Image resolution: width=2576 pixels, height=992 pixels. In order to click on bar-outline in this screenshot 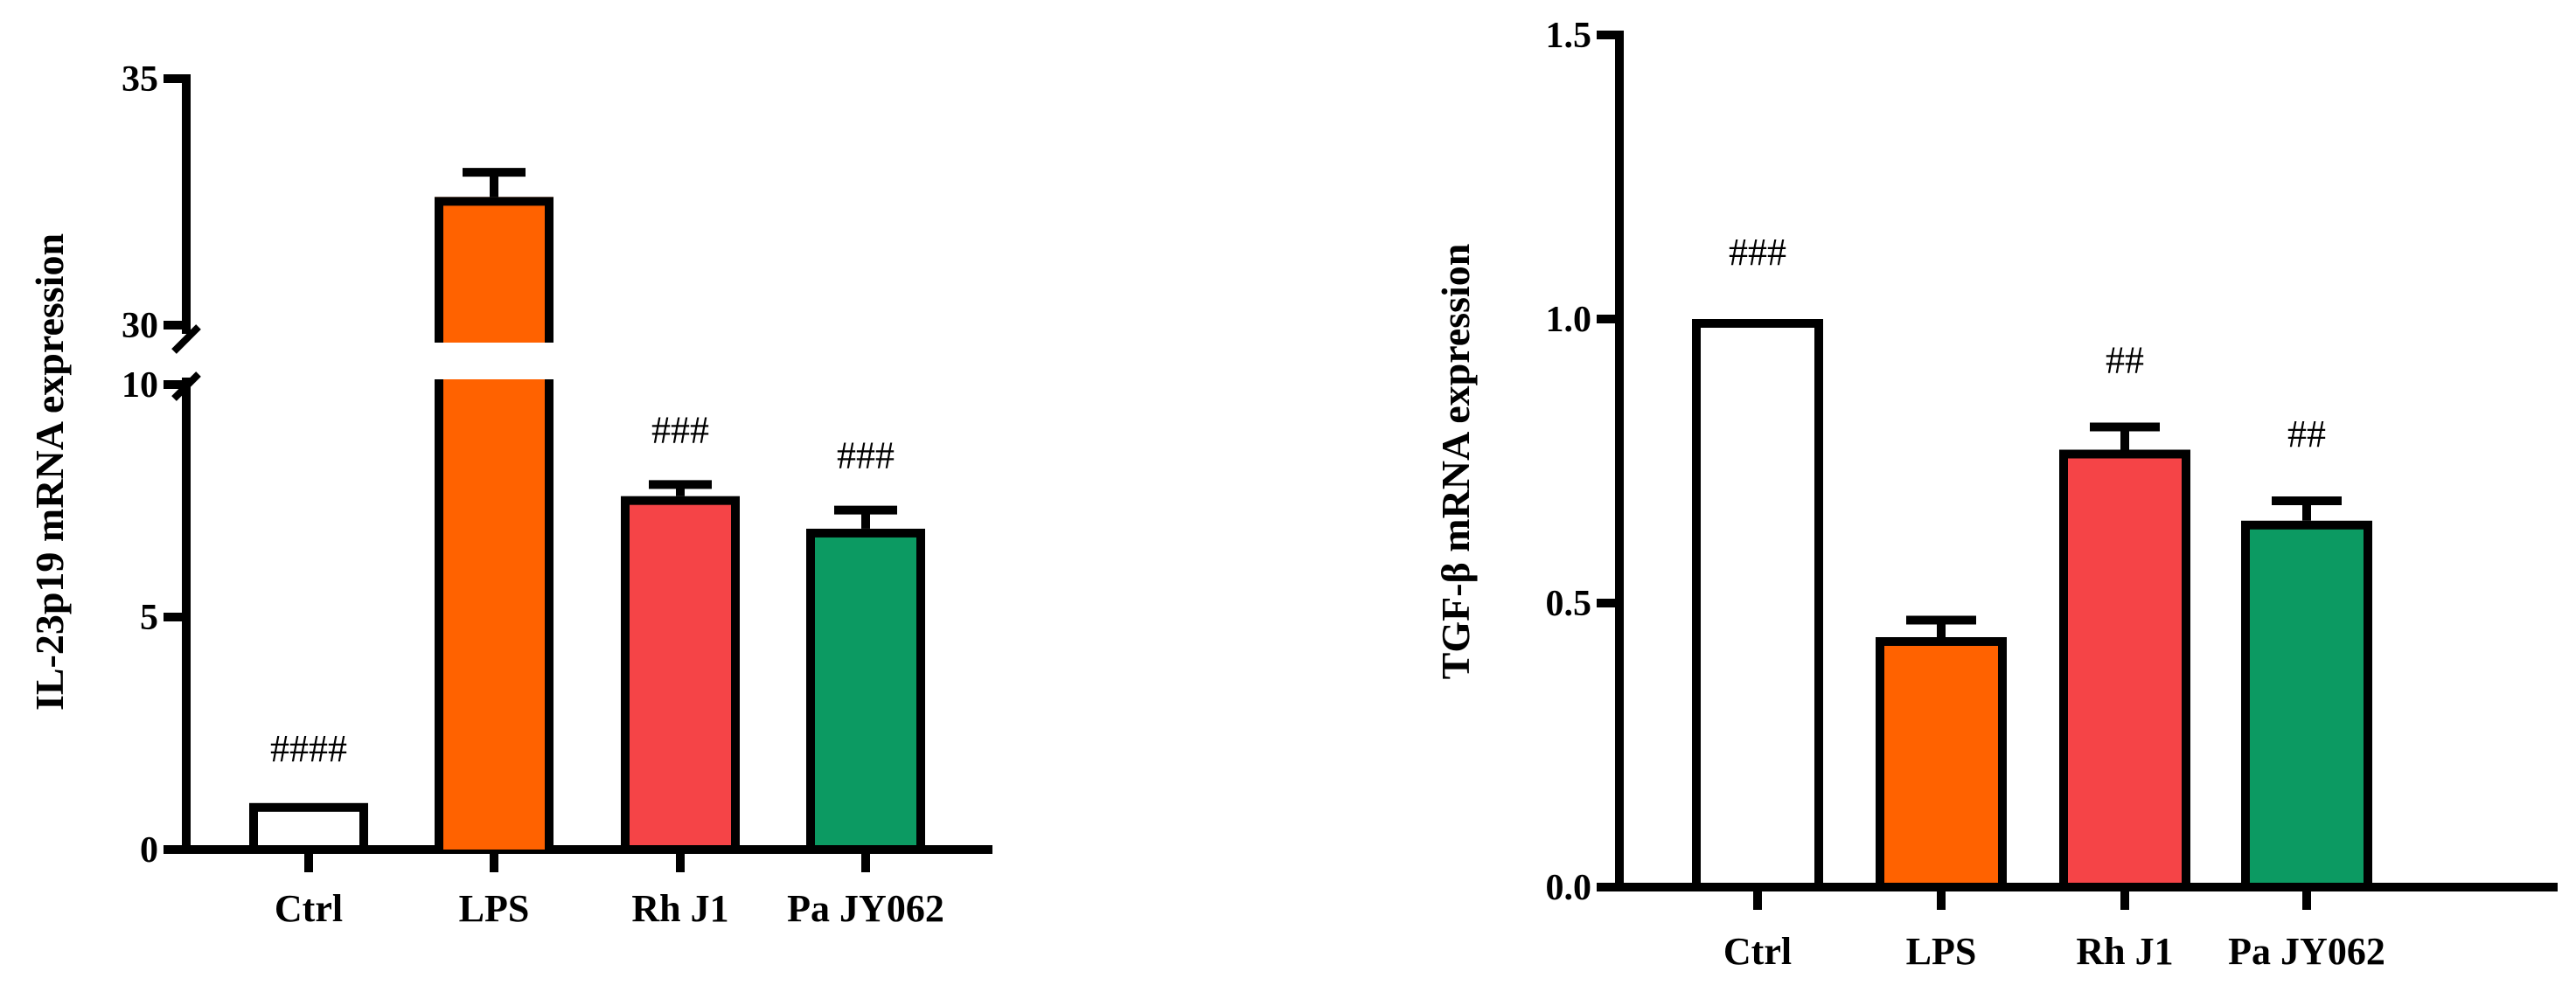, I will do `click(494, 270)`.